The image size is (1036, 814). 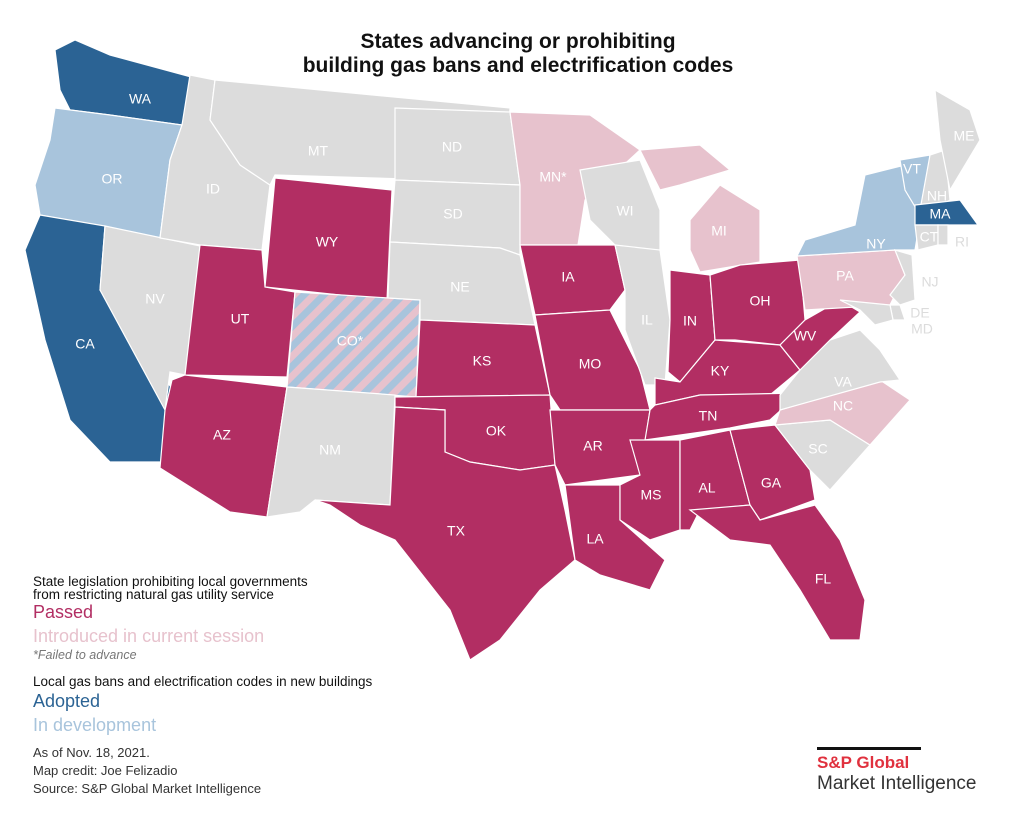 I want to click on legend-failed-note: *Failed to advance, so click(x=85, y=655).